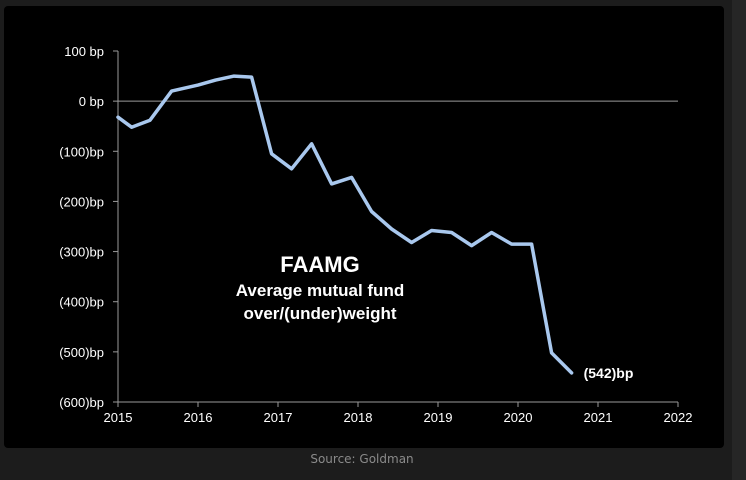 The height and width of the screenshot is (480, 746). What do you see at coordinates (739, 240) in the screenshot?
I see `scrollbar-track` at bounding box center [739, 240].